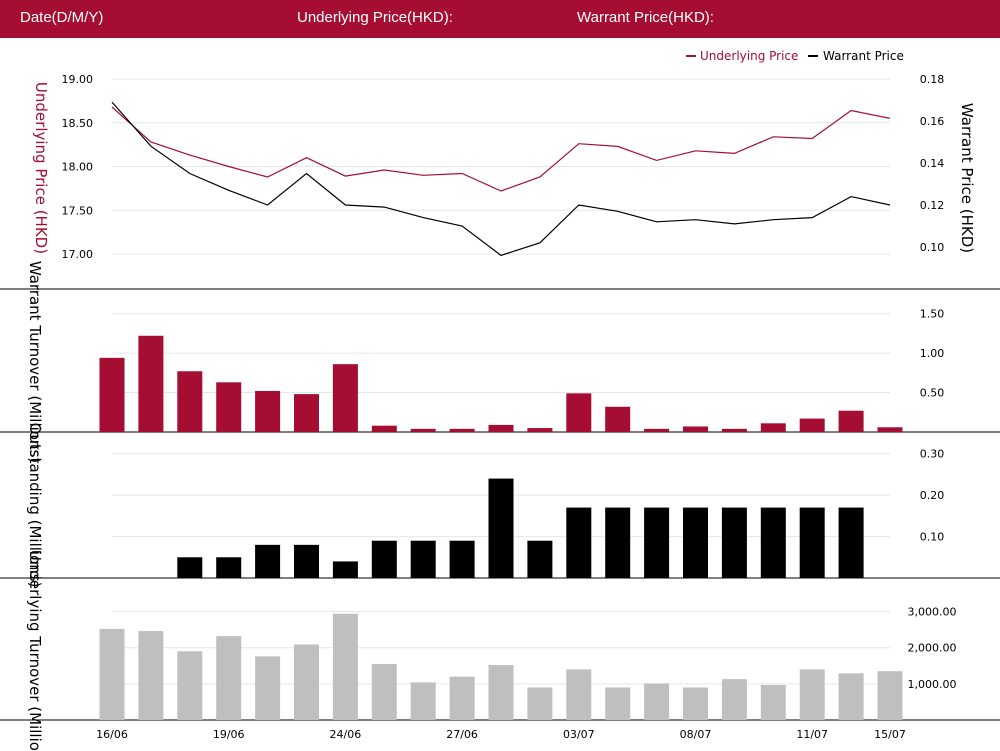 This screenshot has height=751, width=1000. What do you see at coordinates (78, 79) in the screenshot?
I see `y-tick-left-label: 19.00` at bounding box center [78, 79].